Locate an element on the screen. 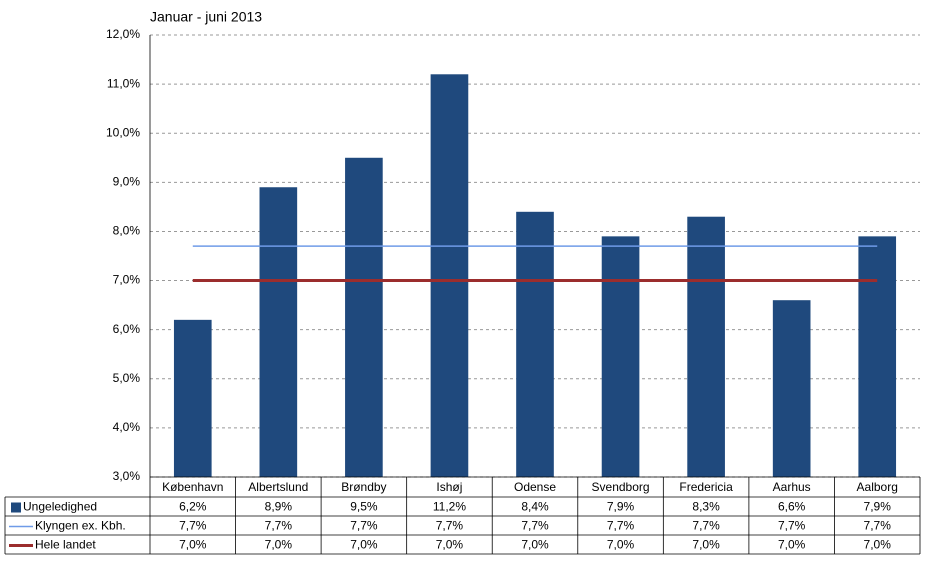 Image resolution: width=925 pixels, height=567 pixels. x-tick-label: Aalborg is located at coordinates (877, 487).